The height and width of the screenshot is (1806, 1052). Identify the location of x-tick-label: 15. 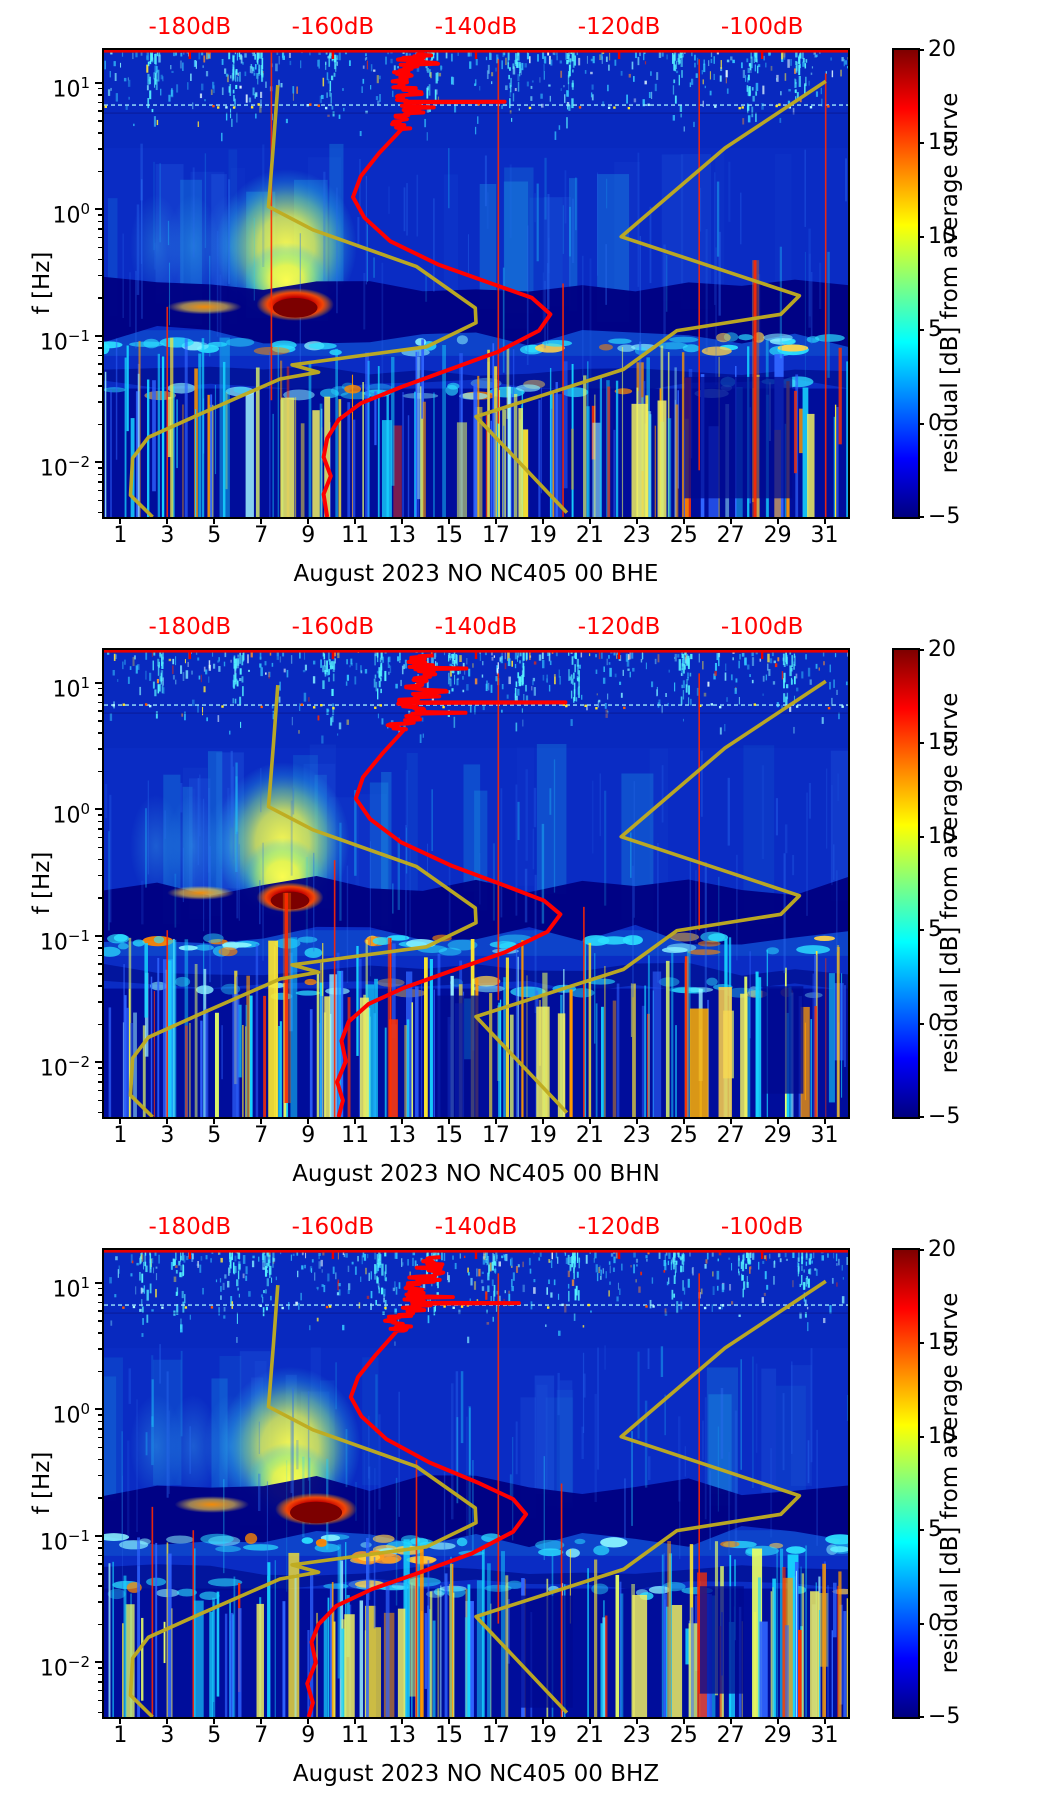
(449, 1135).